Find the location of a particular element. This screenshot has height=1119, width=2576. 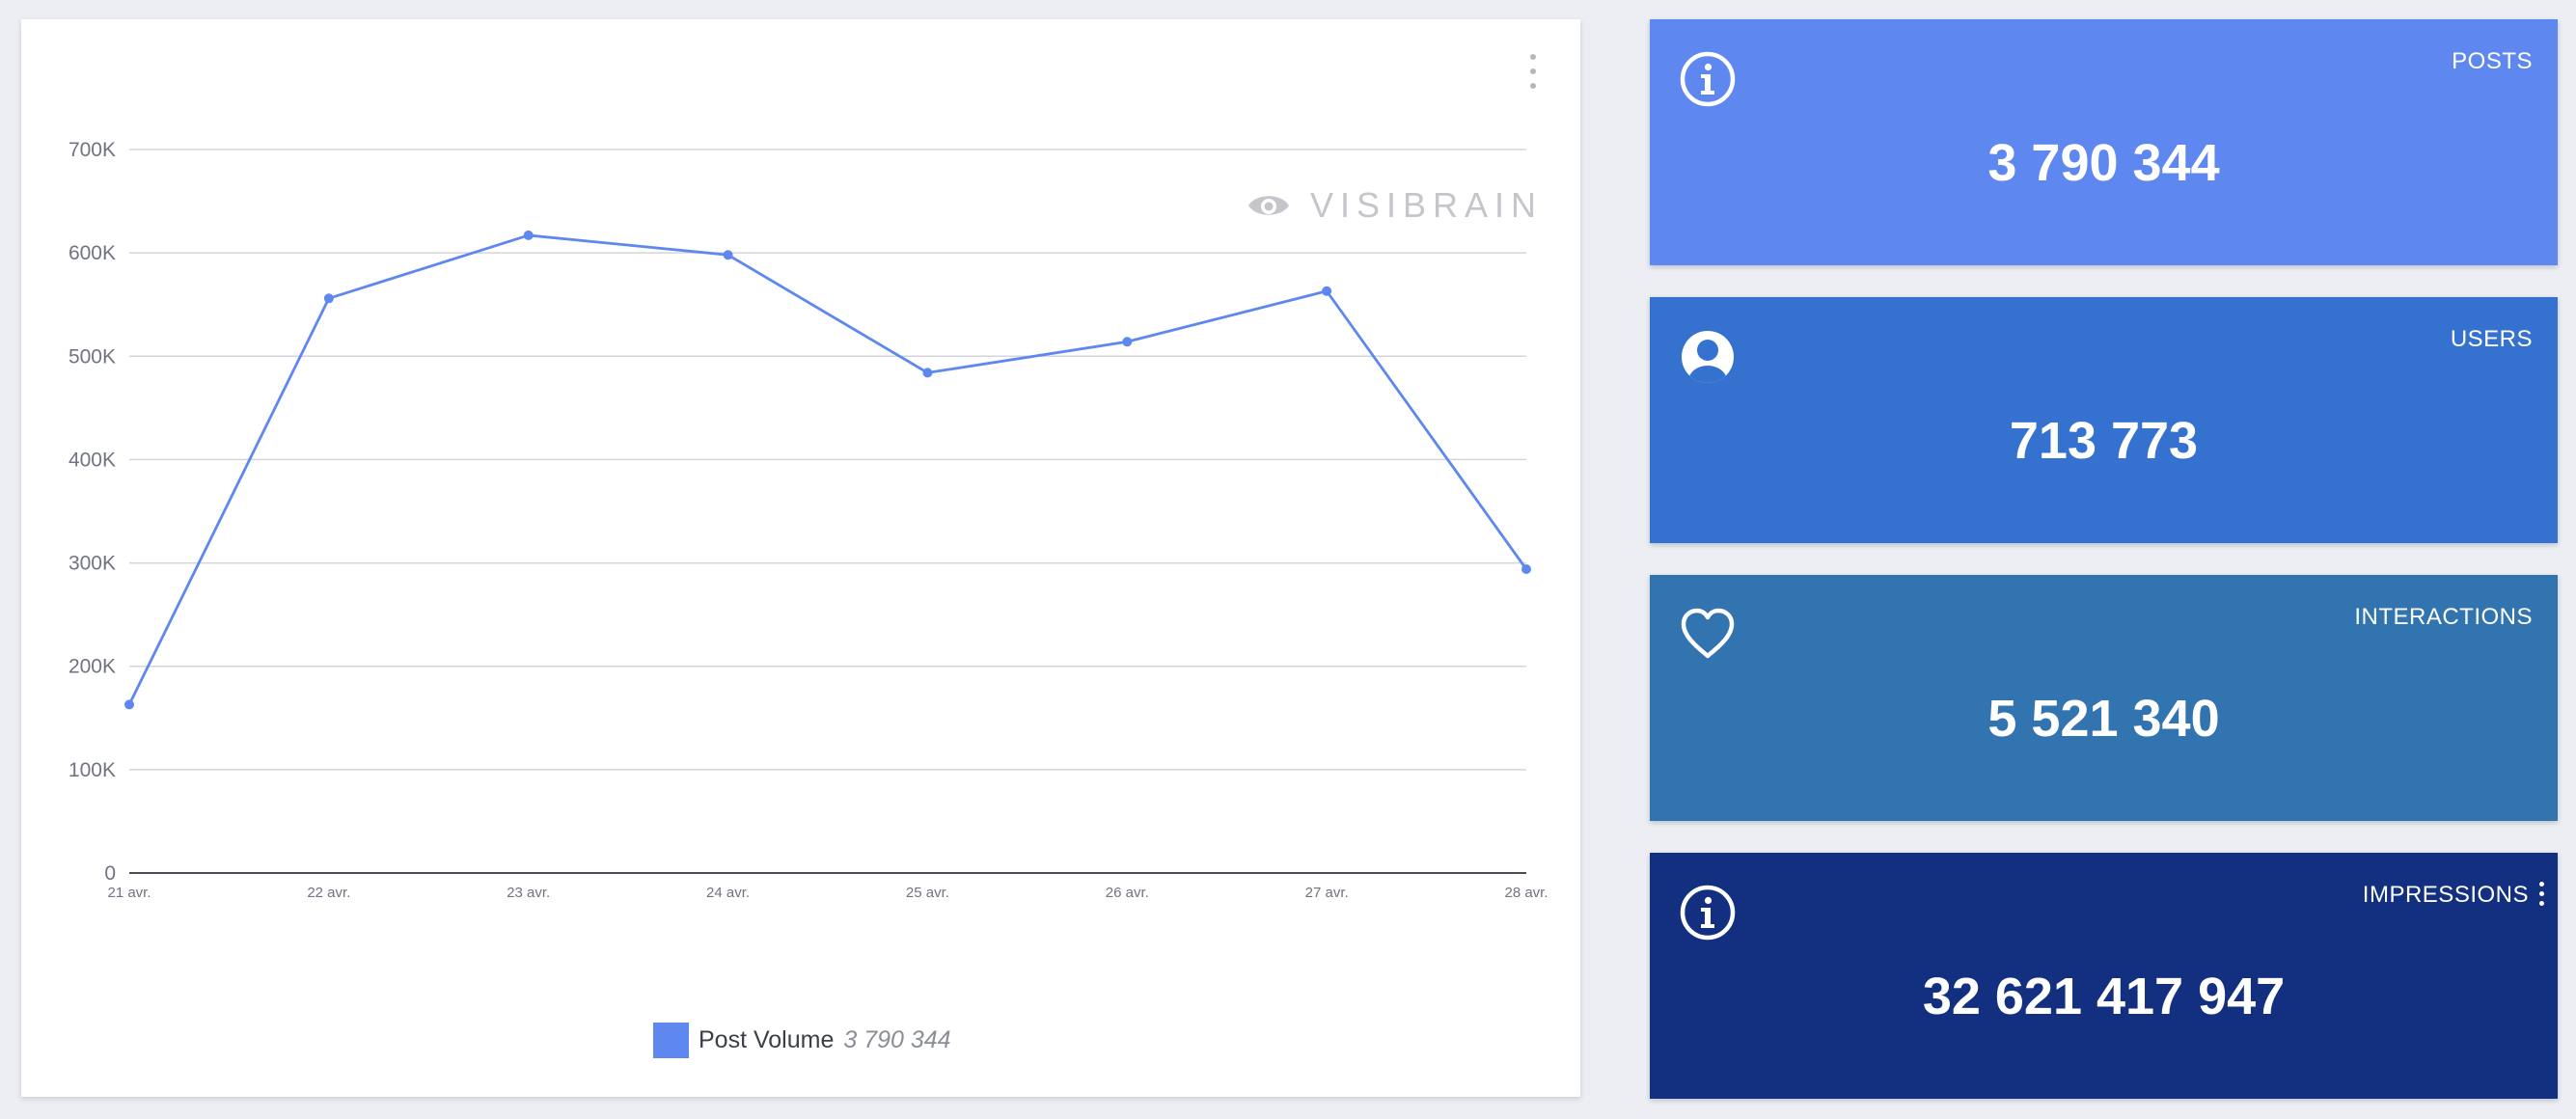

x-tick-label: 28 avr. is located at coordinates (1526, 893).